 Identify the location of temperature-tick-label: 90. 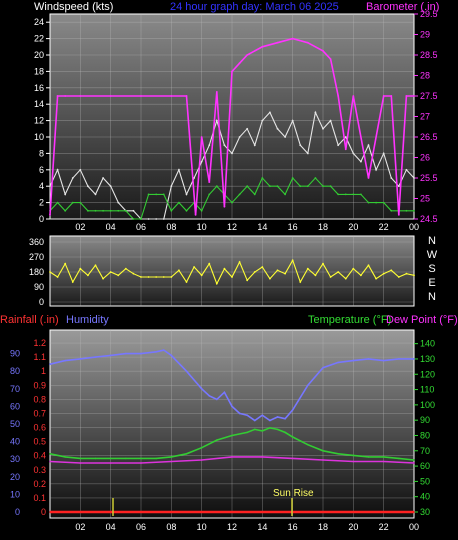
(425, 420).